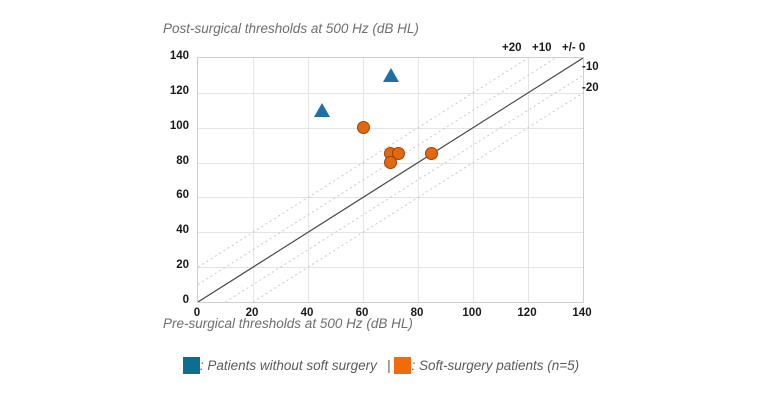 Image resolution: width=768 pixels, height=400 pixels. Describe the element at coordinates (590, 88) in the screenshot. I see `reference-line-label: -20` at that location.